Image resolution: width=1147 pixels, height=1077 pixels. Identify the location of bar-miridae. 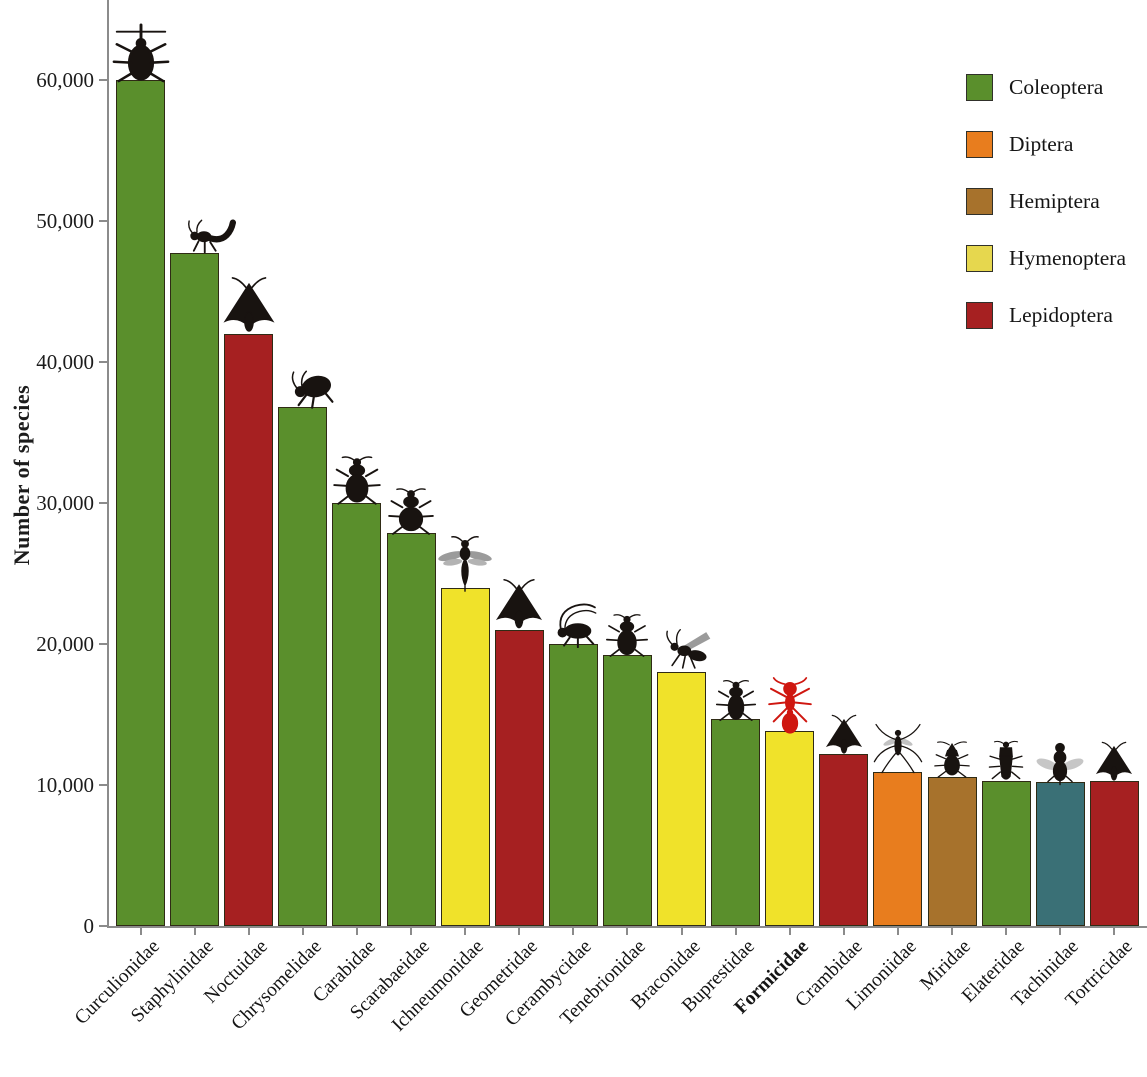
(952, 851).